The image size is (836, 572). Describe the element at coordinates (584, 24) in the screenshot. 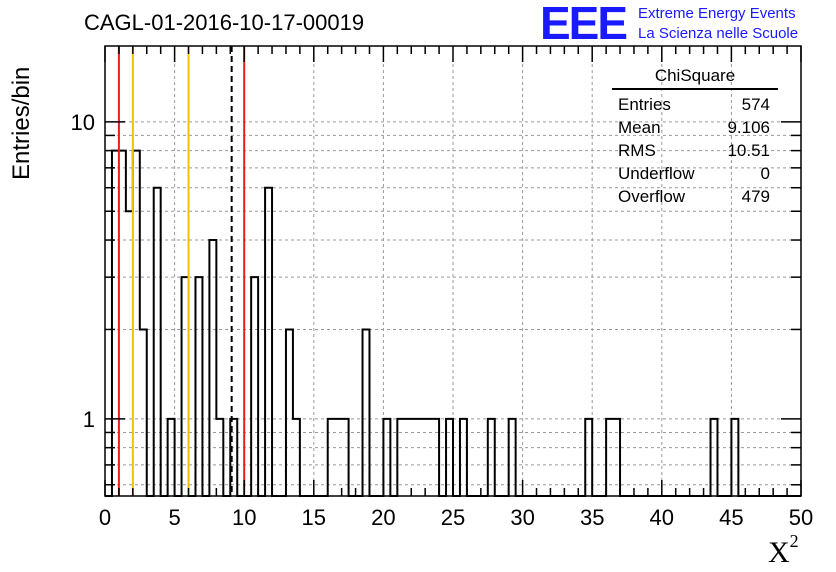

I see `eee-logo-mark: EEE` at that location.